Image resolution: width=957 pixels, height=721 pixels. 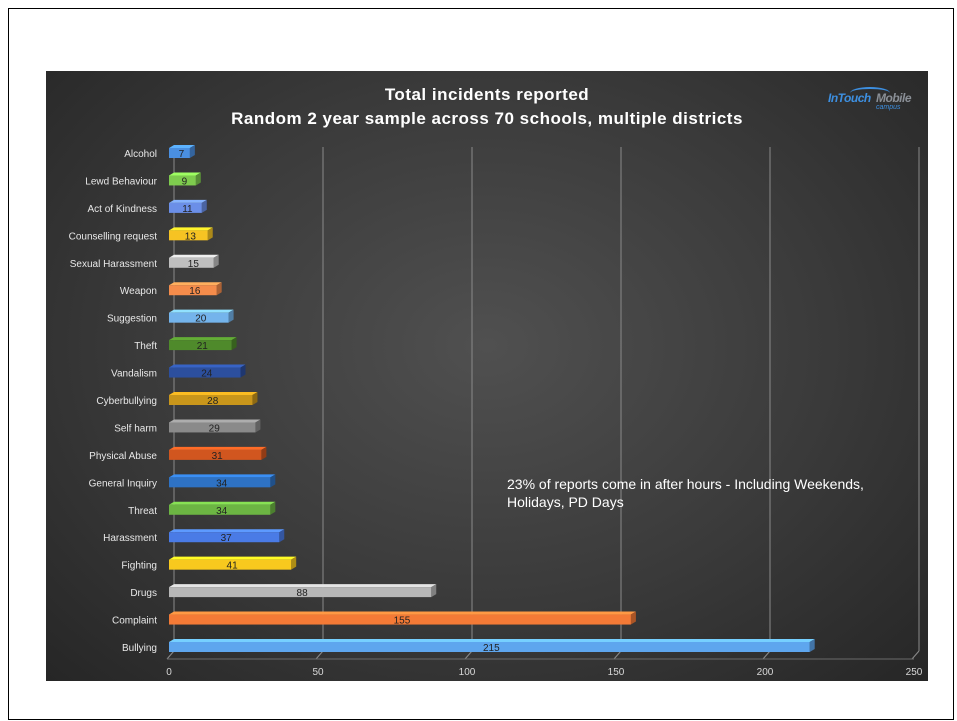 What do you see at coordinates (203, 346) in the screenshot?
I see `bar-value-label: 21` at bounding box center [203, 346].